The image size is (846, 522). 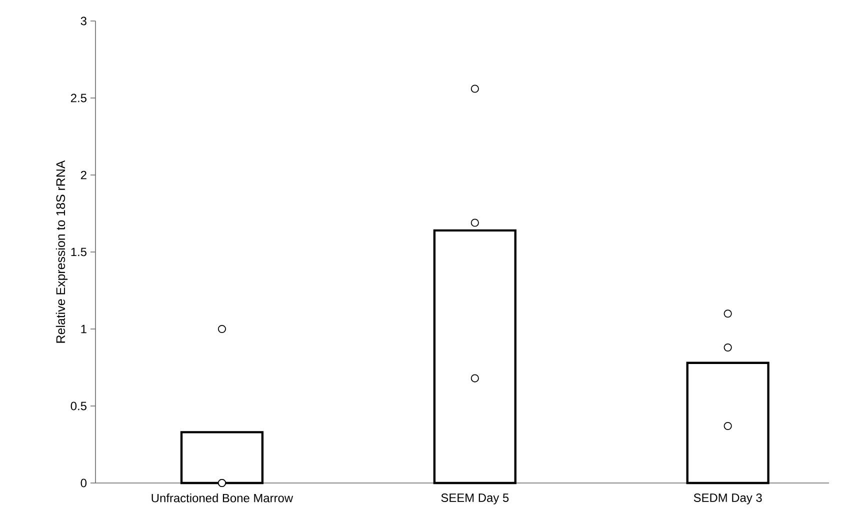 I want to click on x-tick-label: SEDM Day 3, so click(x=728, y=499).